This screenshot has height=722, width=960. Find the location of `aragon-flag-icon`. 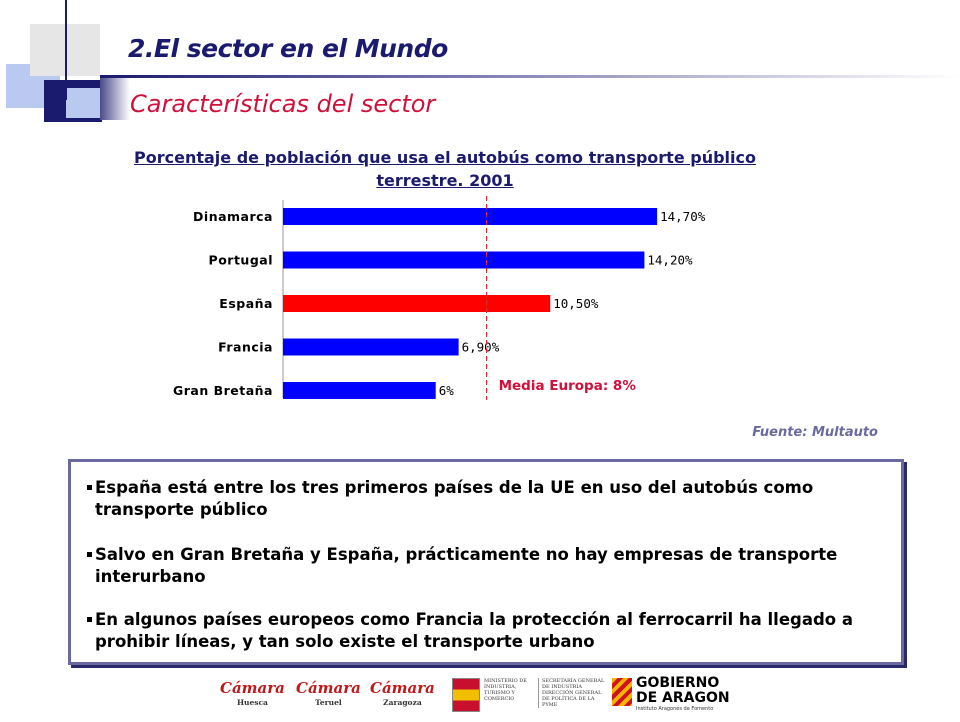

aragon-flag-icon is located at coordinates (622, 692).